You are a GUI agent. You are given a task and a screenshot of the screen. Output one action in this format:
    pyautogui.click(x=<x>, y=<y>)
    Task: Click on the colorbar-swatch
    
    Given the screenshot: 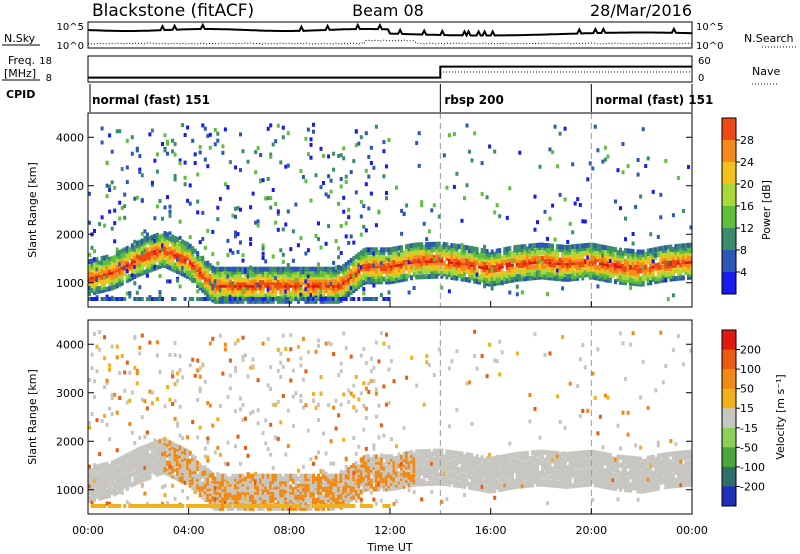 What is the action you would take?
    pyautogui.click(x=729, y=173)
    